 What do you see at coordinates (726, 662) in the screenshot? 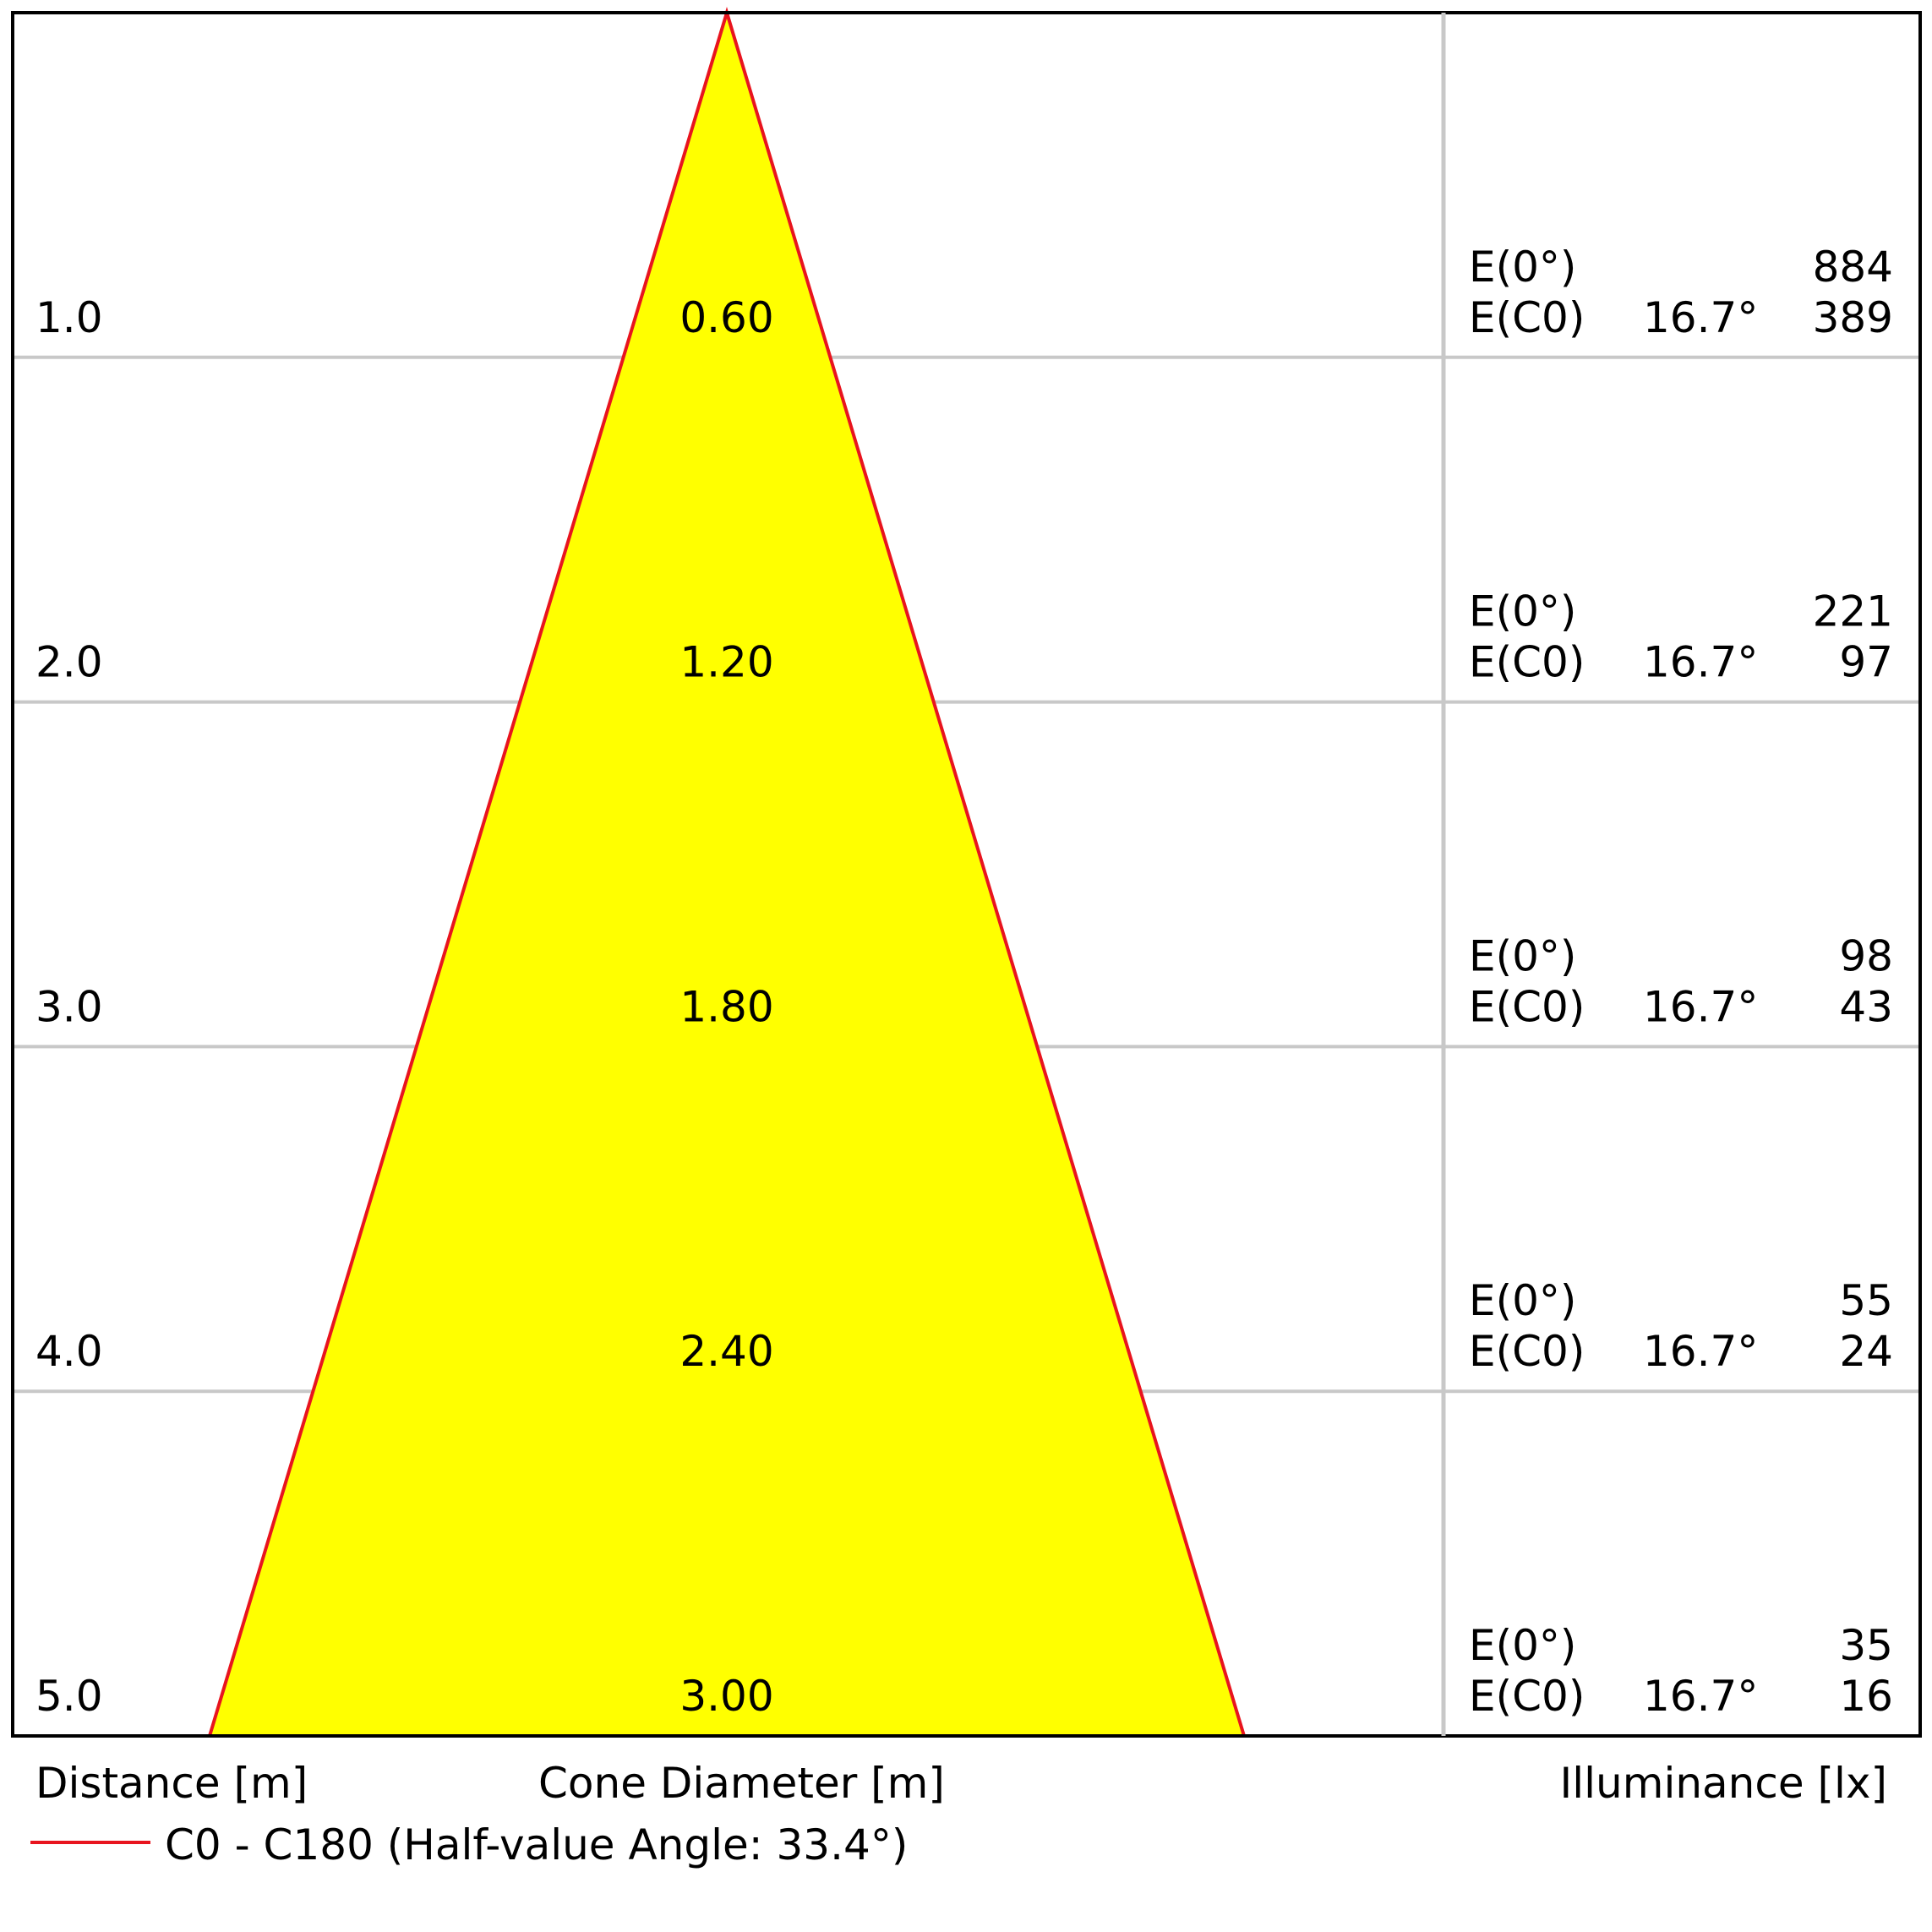
I see `cone-diameter-label: 1.20` at bounding box center [726, 662].